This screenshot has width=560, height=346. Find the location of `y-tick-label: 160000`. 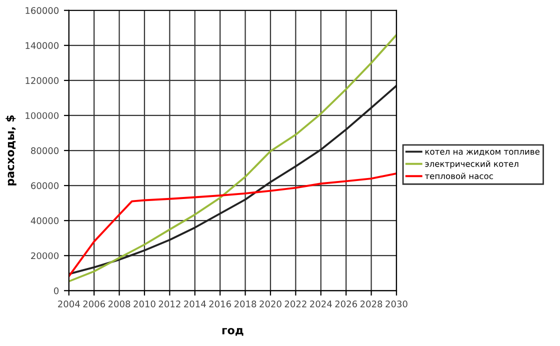

y-tick-label: 160000 is located at coordinates (42, 10).